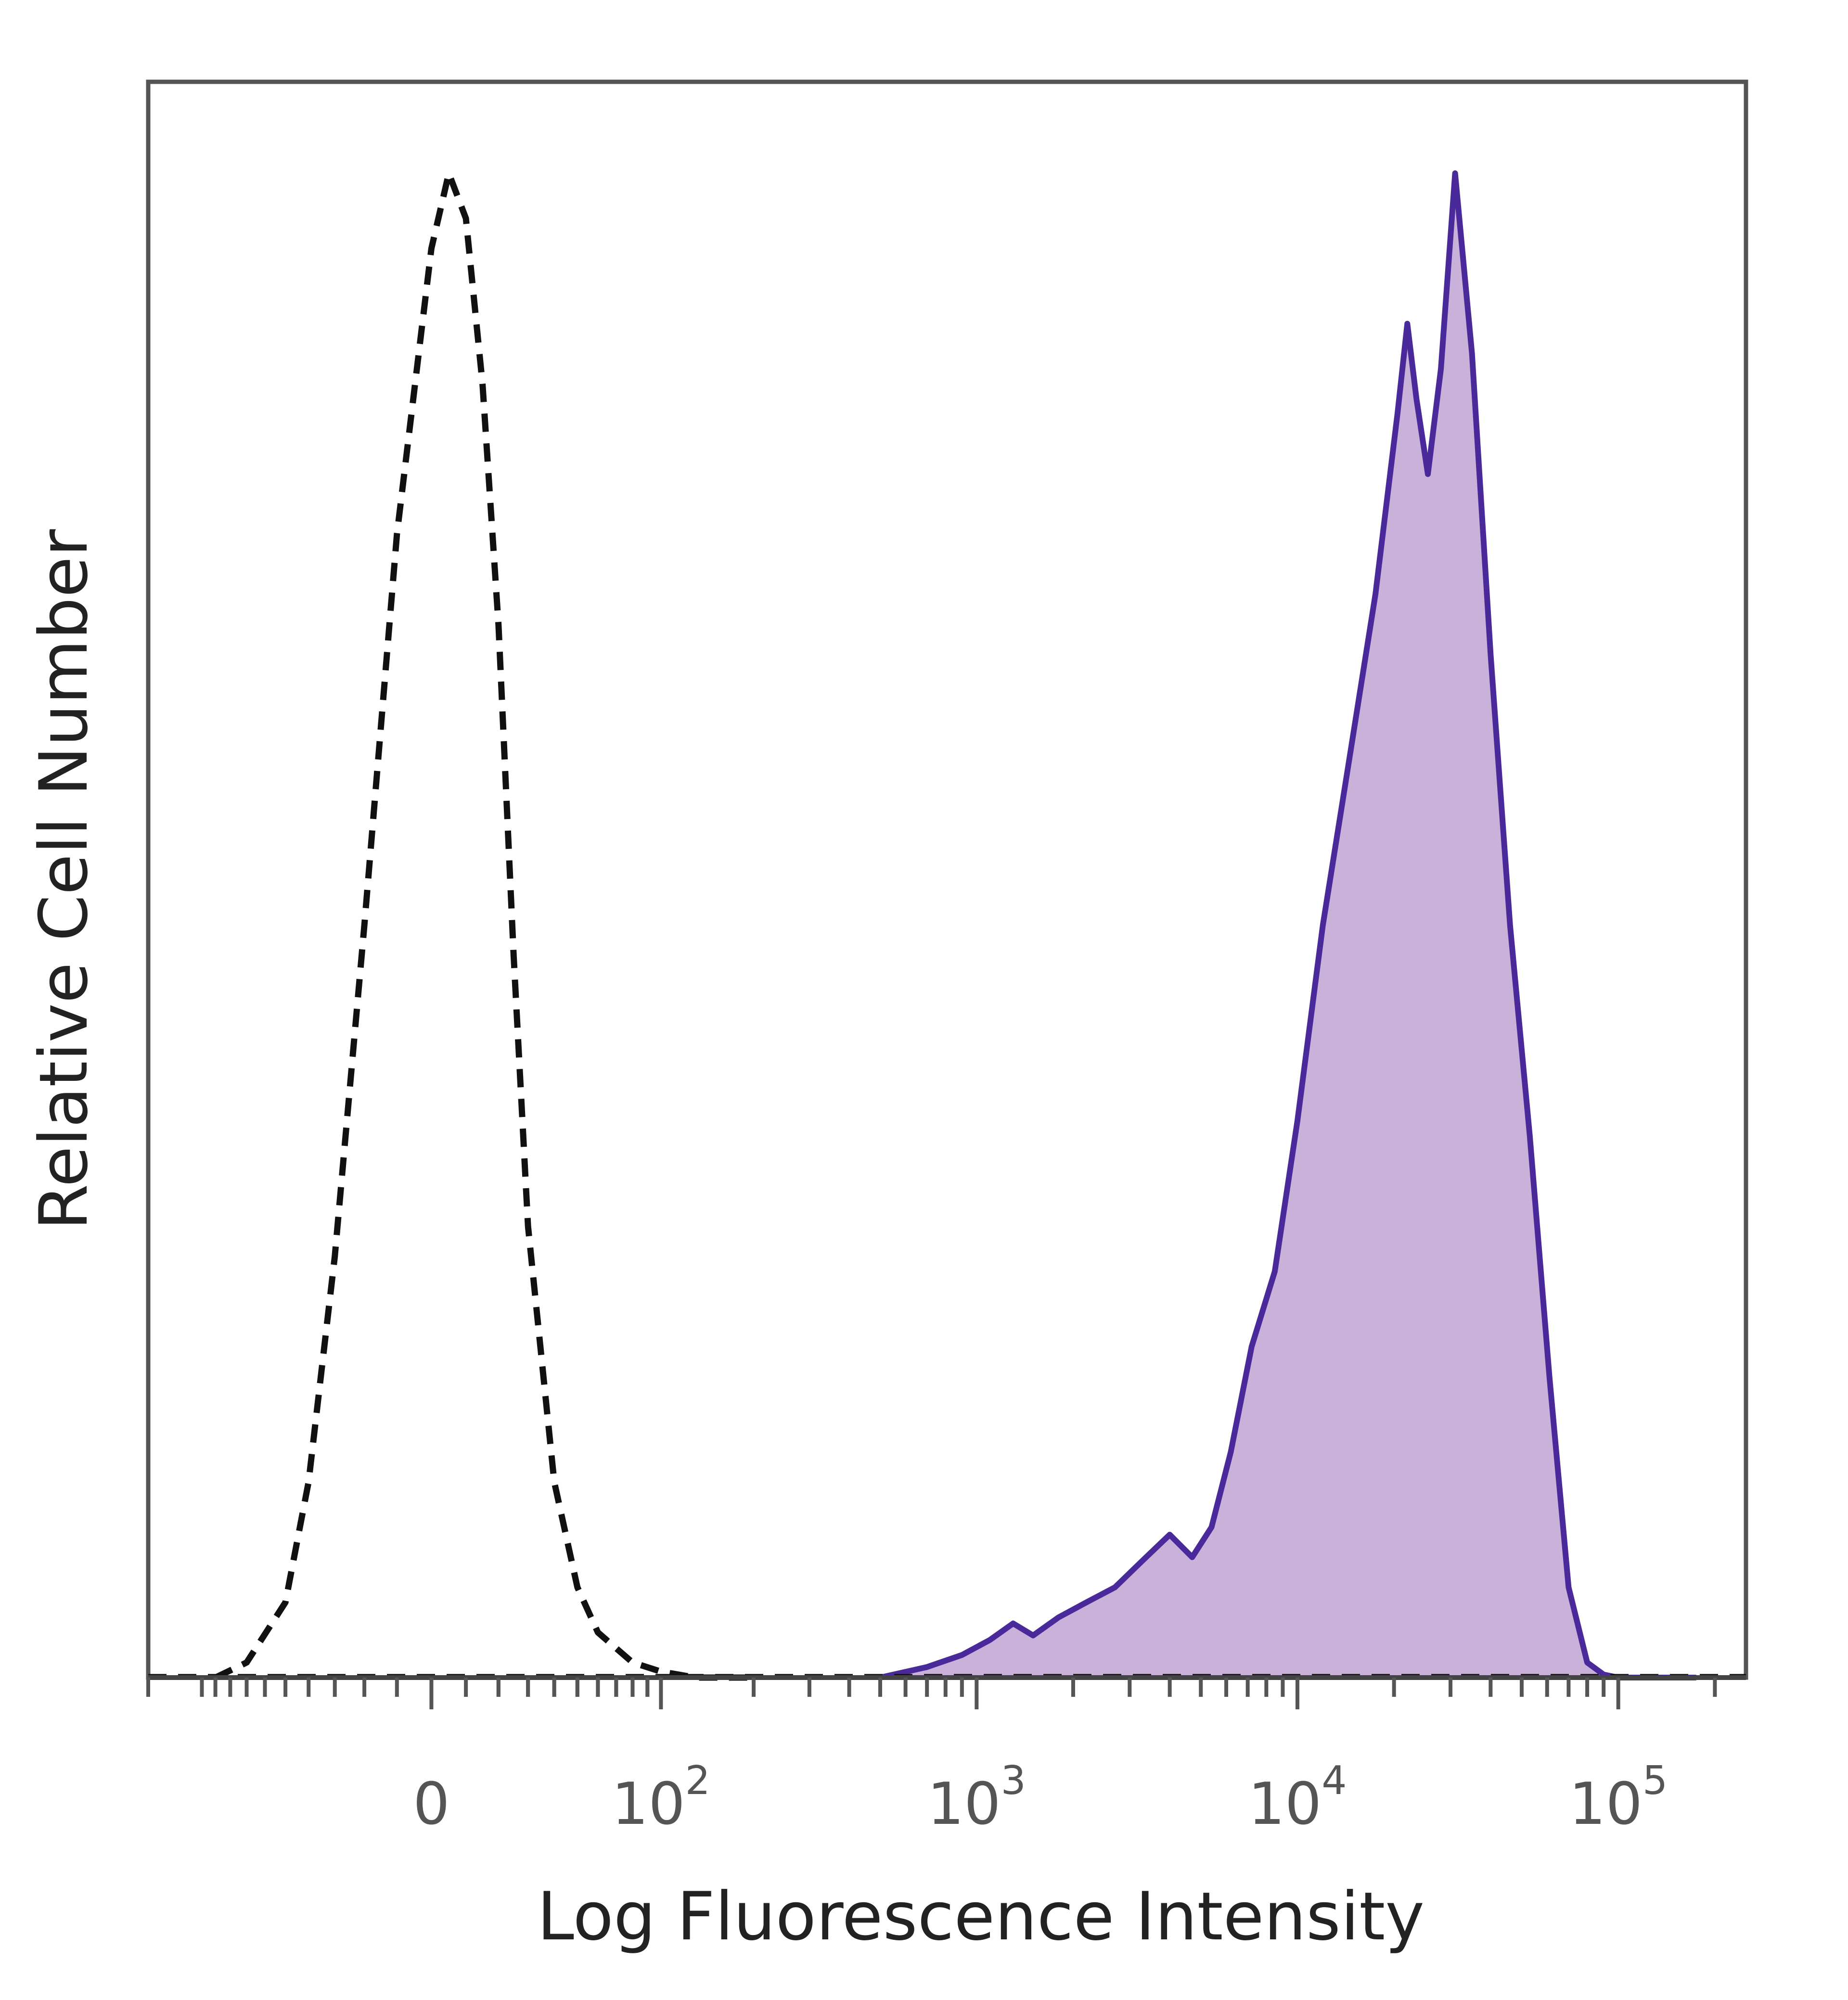 The height and width of the screenshot is (2000, 1848). What do you see at coordinates (931, 1693) in the screenshot?
I see `x-axis-ticks` at bounding box center [931, 1693].